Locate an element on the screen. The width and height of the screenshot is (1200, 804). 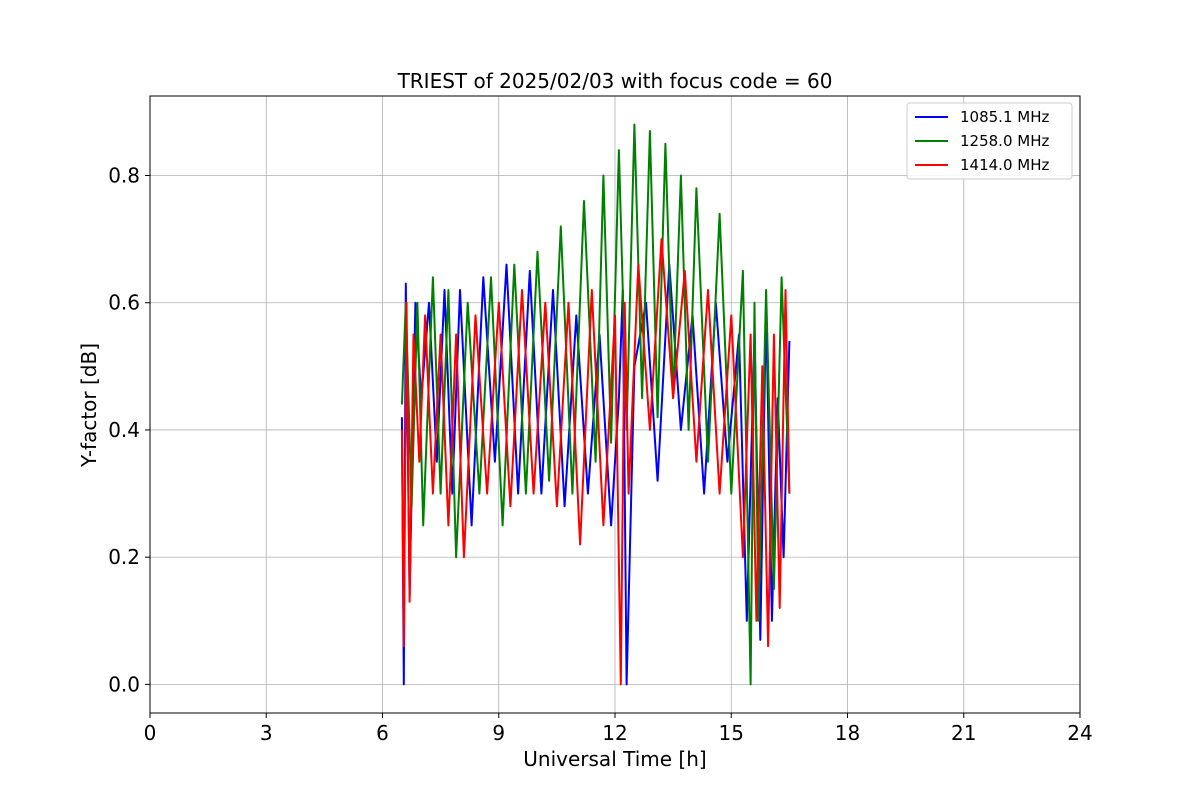
x-tick-label: 21 is located at coordinates (963, 733).